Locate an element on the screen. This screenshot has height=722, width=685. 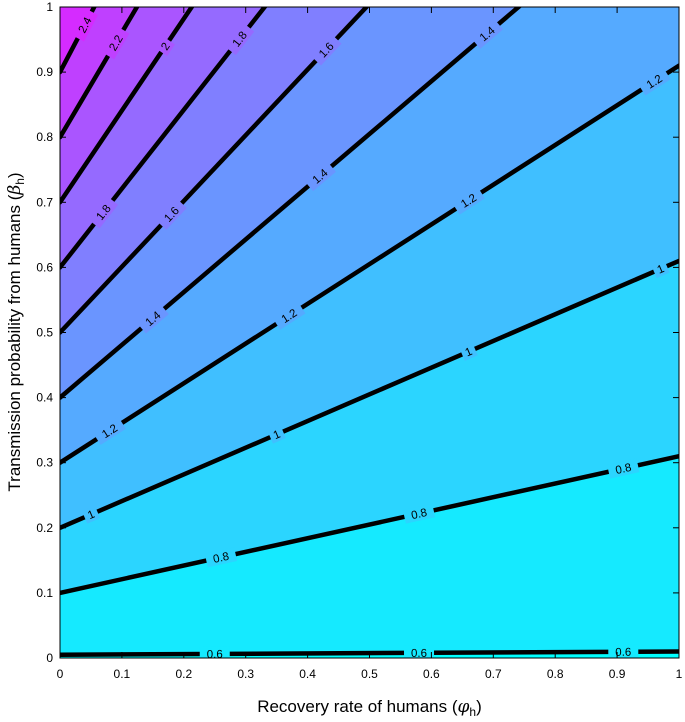
contour-label: 2 is located at coordinates (165, 46).